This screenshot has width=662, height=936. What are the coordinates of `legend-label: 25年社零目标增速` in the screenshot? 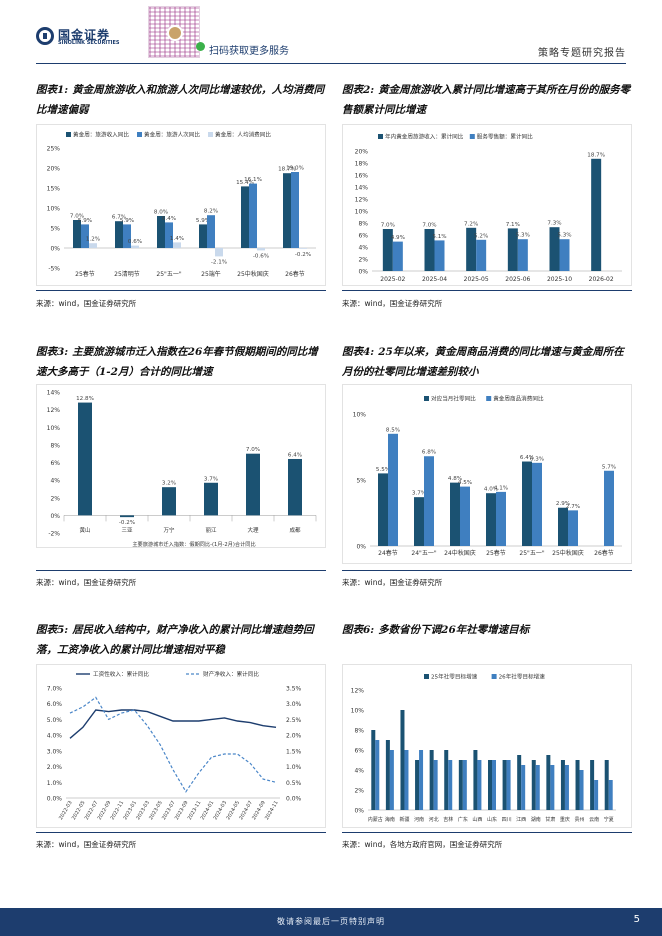 It's located at (454, 677).